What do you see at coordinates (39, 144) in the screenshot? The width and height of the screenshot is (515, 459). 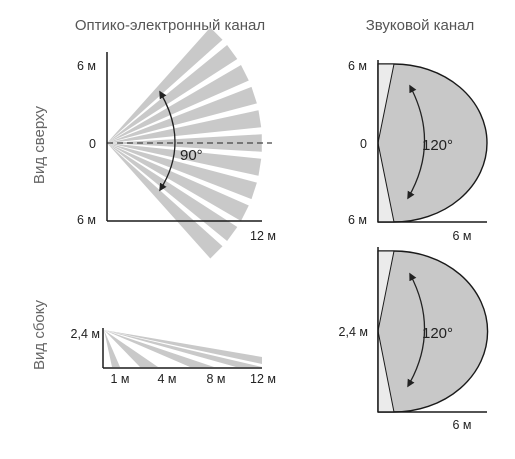 I see `top-view-label: Вид сверху` at bounding box center [39, 144].